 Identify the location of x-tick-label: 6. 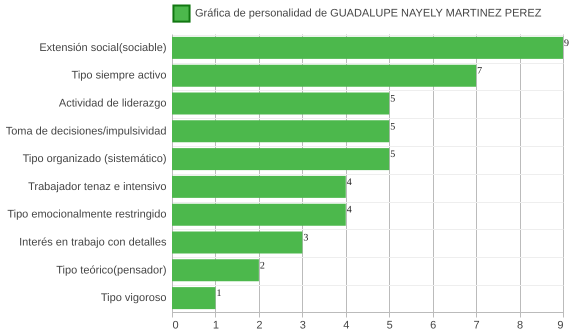
(433, 326).